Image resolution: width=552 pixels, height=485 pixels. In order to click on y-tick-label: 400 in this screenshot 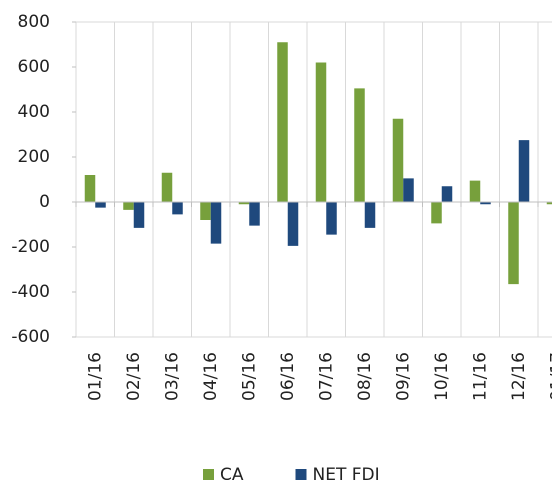, I will do `click(34, 112)`.